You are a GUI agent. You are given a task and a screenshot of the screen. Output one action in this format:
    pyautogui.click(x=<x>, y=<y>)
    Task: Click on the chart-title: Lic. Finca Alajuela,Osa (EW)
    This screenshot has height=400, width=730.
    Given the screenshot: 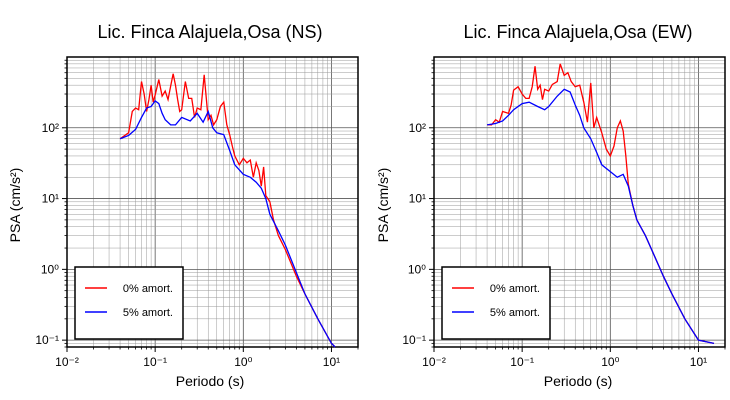 What is the action you would take?
    pyautogui.click(x=577, y=32)
    